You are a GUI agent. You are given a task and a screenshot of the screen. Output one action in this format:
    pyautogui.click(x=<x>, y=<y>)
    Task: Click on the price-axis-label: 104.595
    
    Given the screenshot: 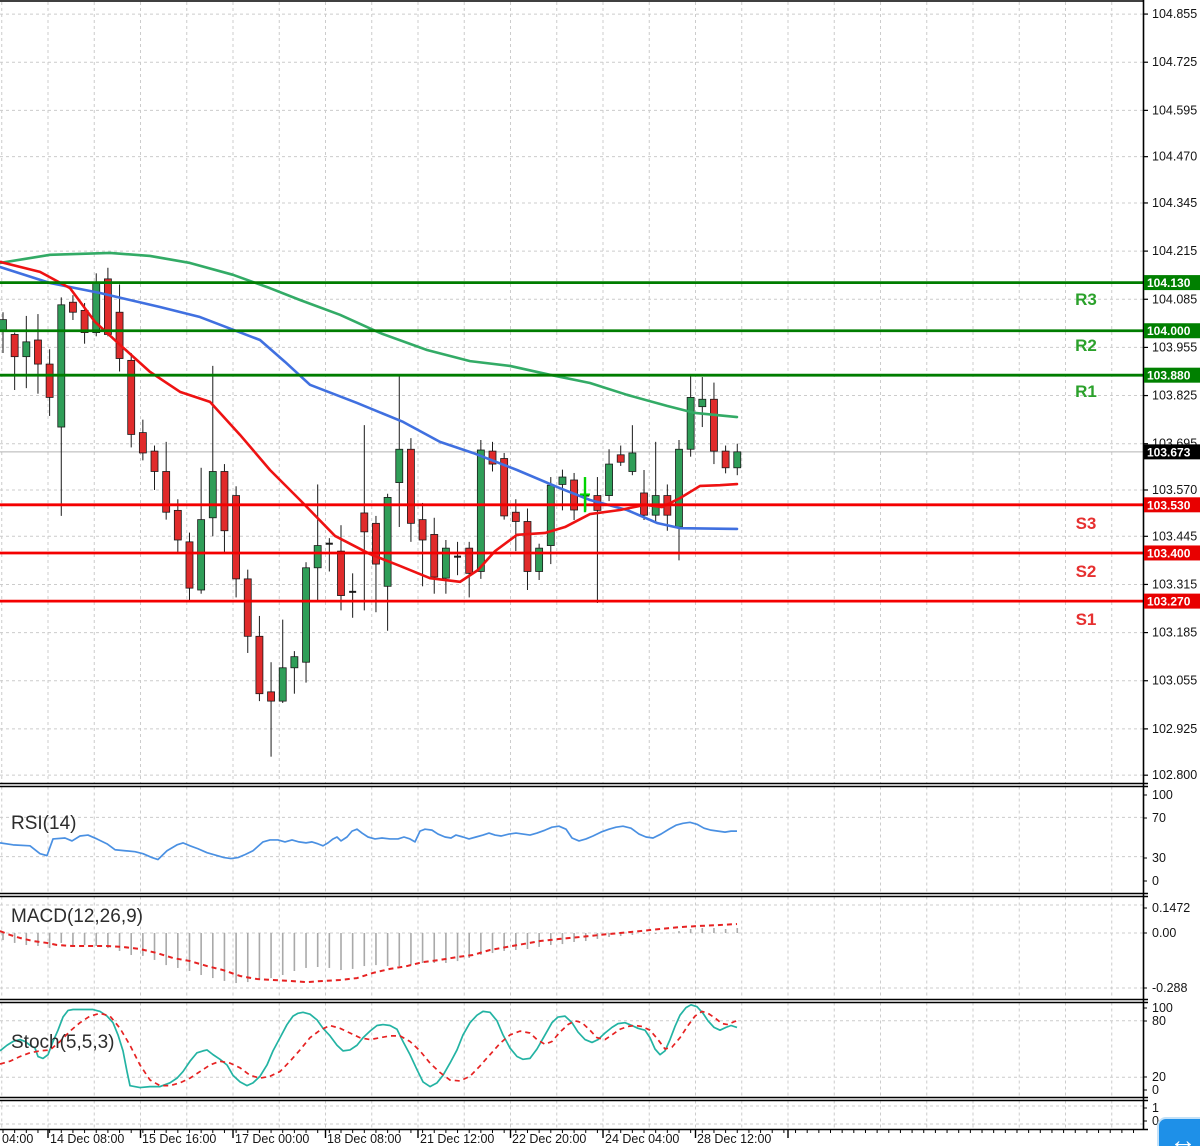 What is the action you would take?
    pyautogui.click(x=1174, y=110)
    